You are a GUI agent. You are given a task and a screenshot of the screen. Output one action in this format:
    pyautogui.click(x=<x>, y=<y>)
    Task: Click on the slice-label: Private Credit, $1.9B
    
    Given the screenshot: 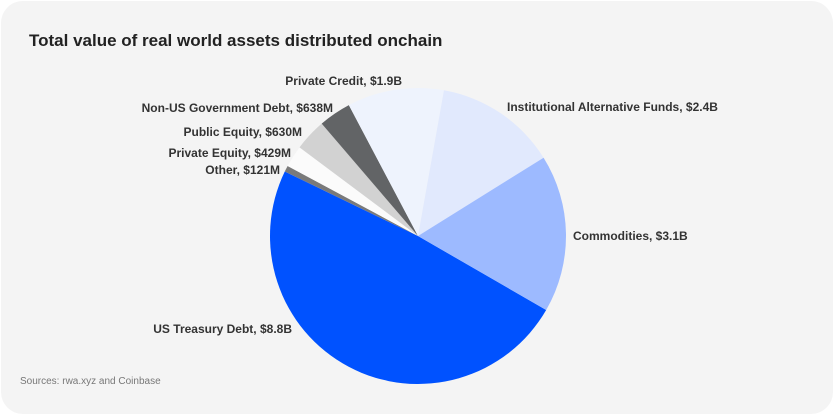 What is the action you would take?
    pyautogui.click(x=343, y=81)
    